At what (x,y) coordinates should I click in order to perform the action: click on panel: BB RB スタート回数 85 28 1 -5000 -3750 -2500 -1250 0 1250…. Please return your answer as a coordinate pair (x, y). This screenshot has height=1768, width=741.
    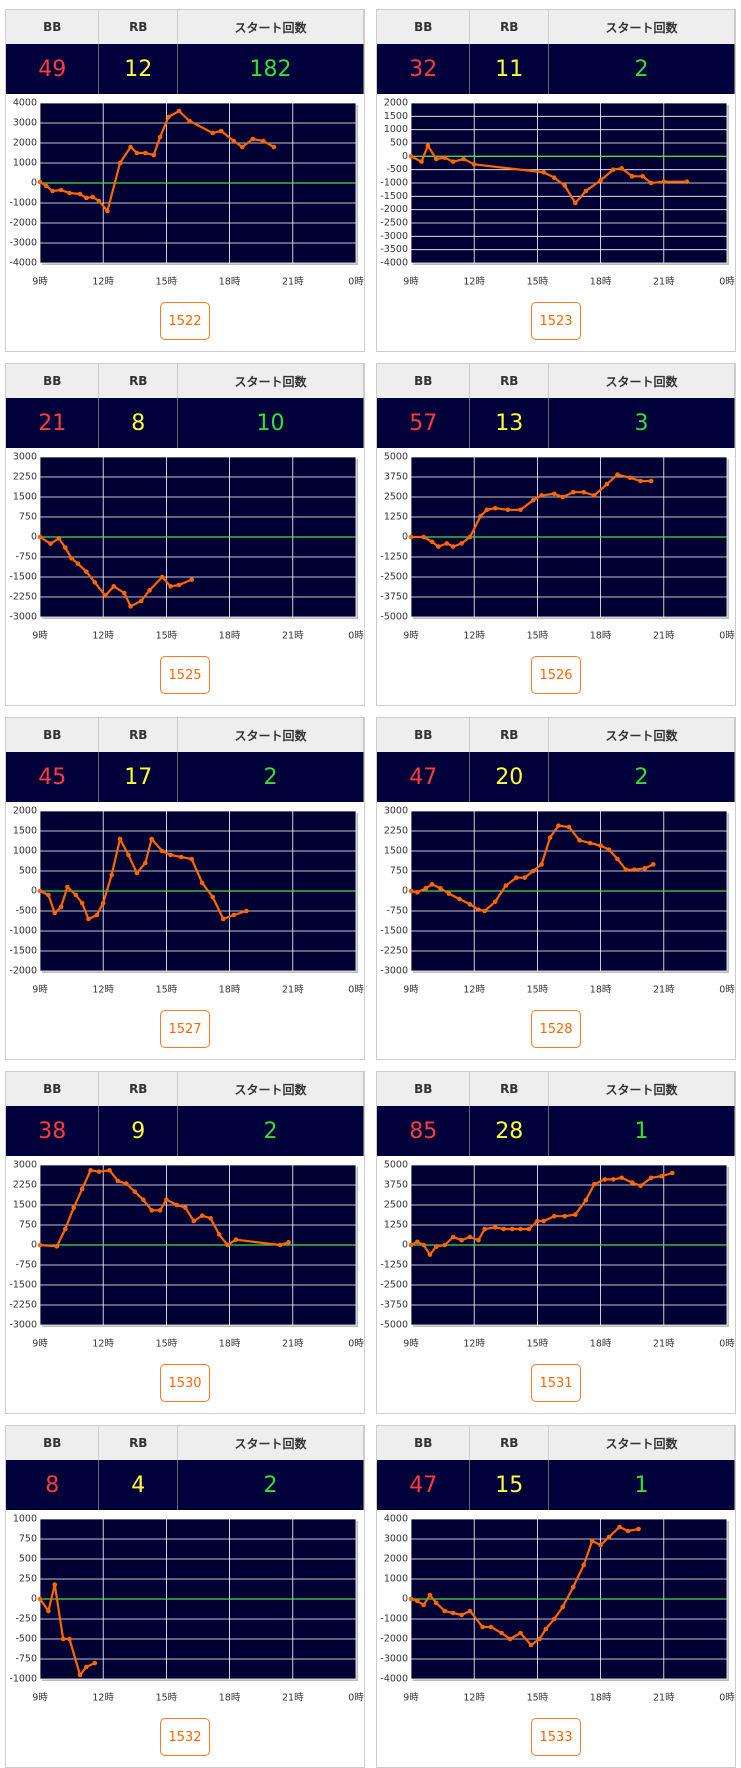
    Looking at the image, I should click on (556, 1242).